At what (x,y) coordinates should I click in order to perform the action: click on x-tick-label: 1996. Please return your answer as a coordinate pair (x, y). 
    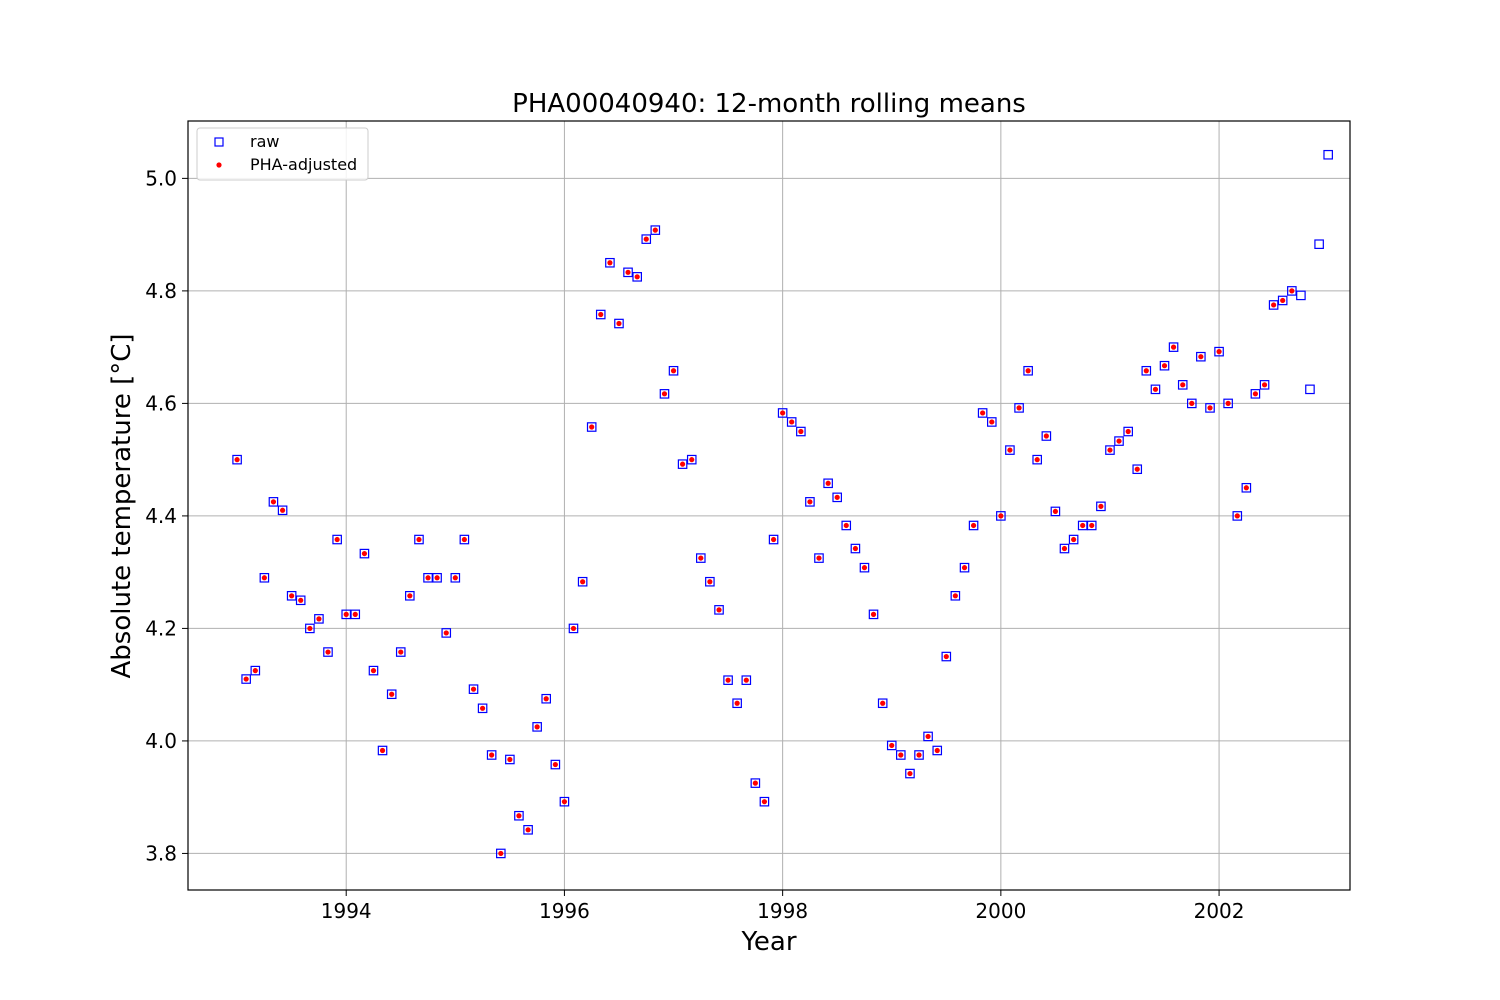
    Looking at the image, I should click on (564, 911).